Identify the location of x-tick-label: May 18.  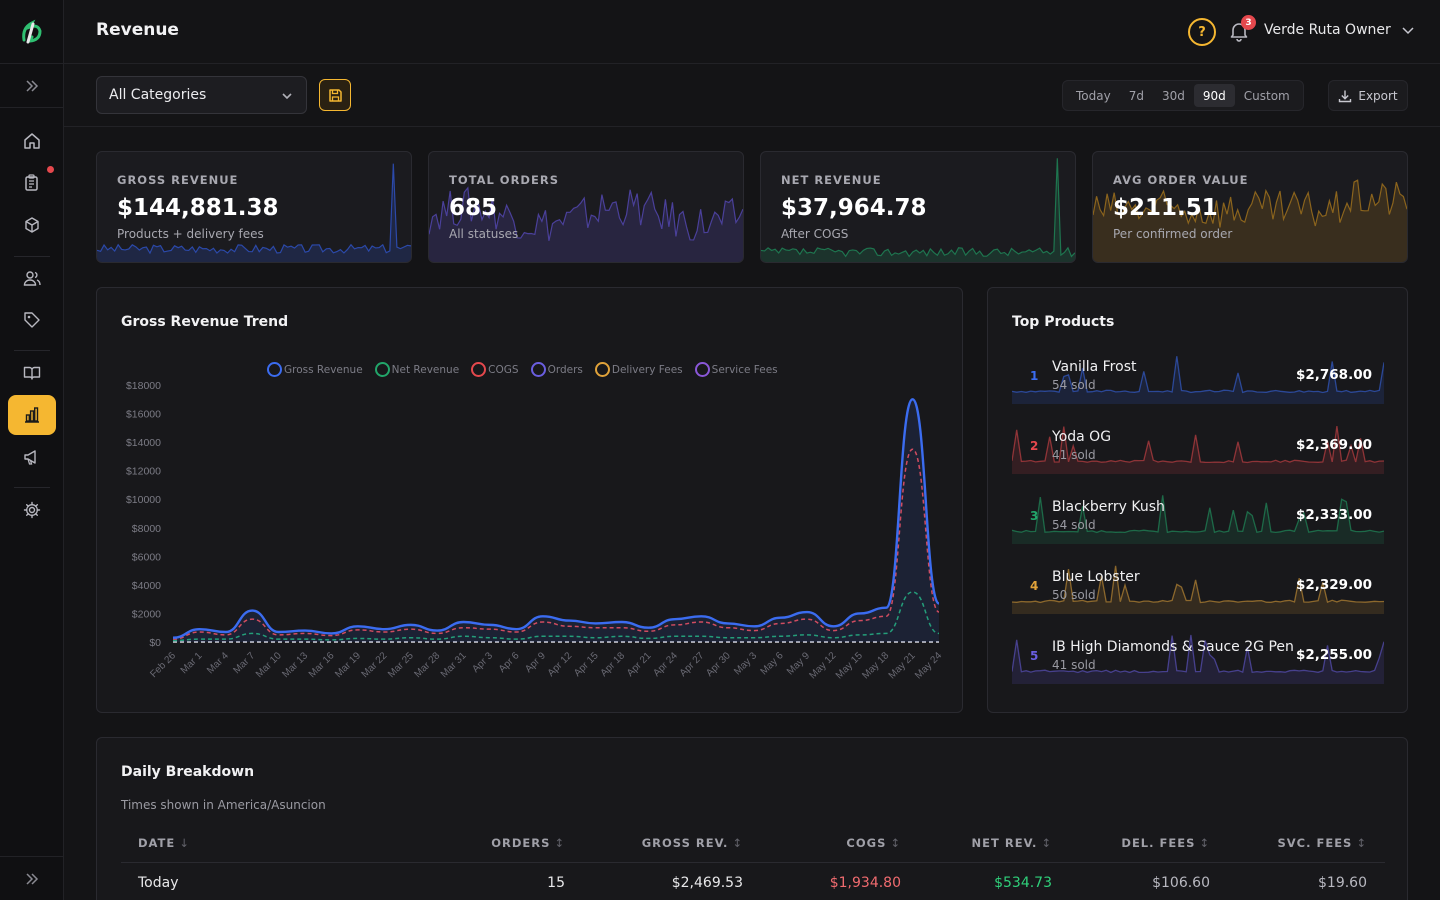
(875, 665).